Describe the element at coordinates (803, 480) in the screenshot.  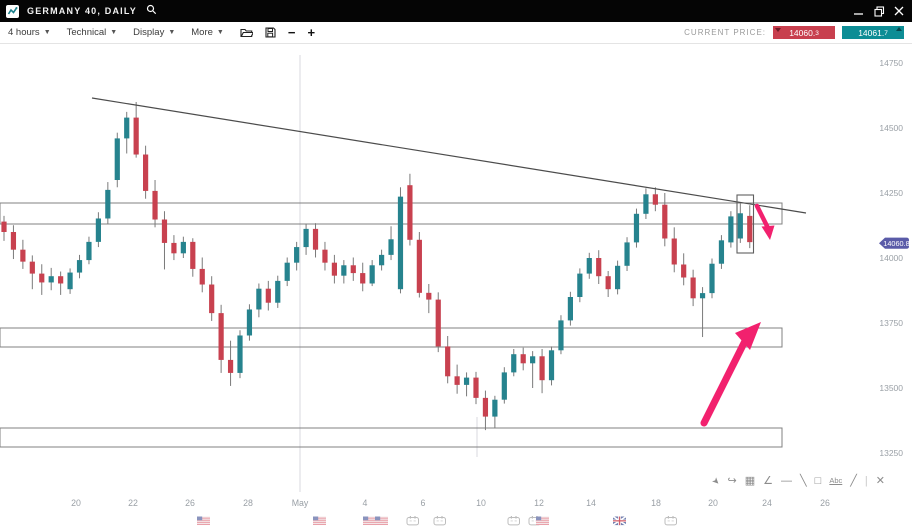
I see `trendline-icon: ╲` at that location.